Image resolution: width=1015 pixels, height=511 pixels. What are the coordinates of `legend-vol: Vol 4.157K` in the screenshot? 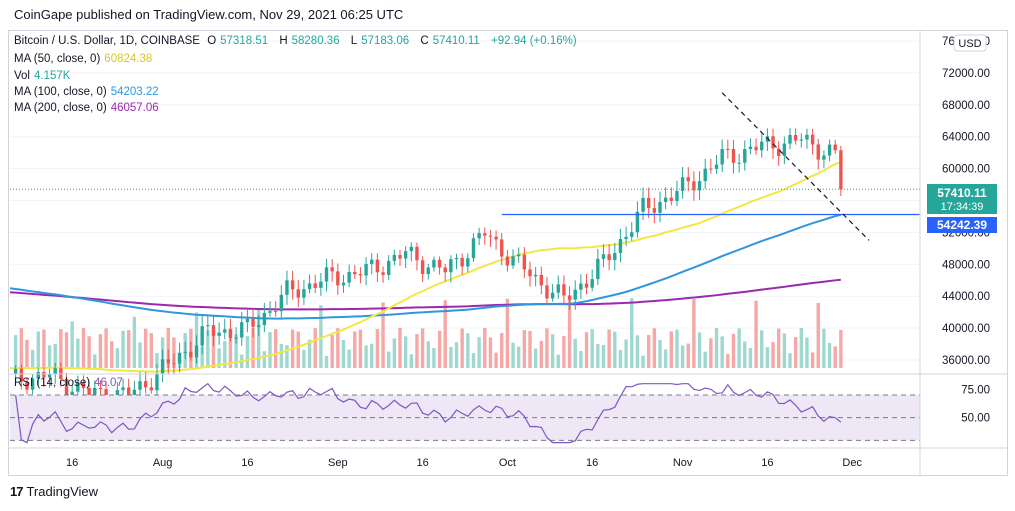 It's located at (42, 76).